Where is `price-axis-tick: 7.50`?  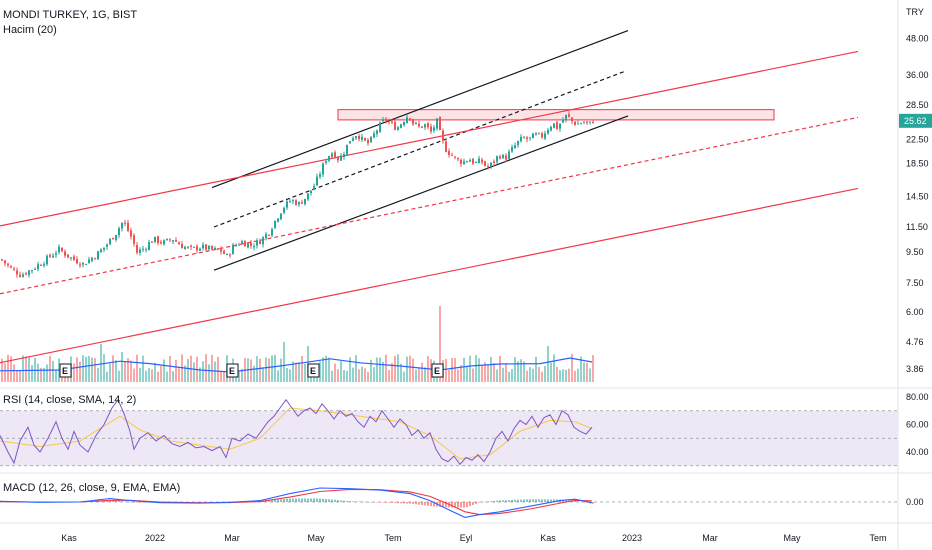
price-axis-tick: 7.50 is located at coordinates (915, 283).